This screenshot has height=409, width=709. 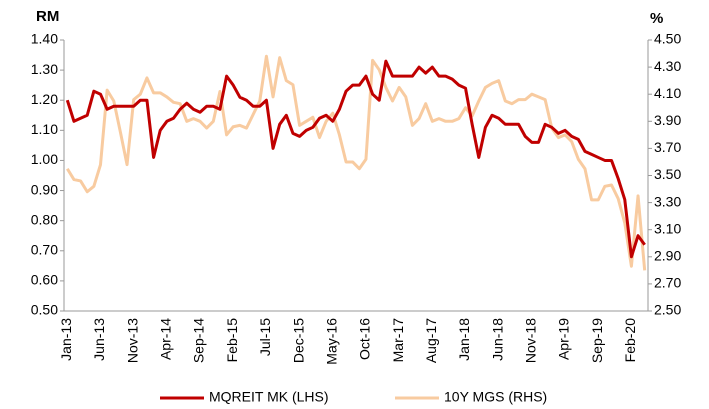 I want to click on x-tick-label: Feb-20, so click(x=630, y=340).